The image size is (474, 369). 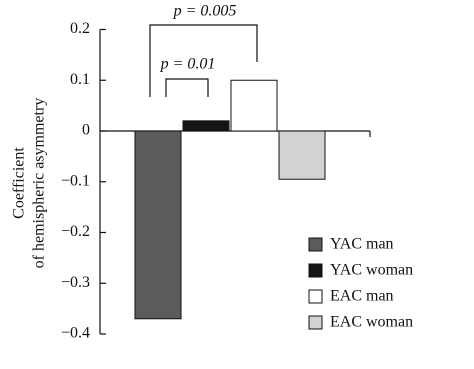 I want to click on y-tick-label: −0.2, so click(x=75, y=231).